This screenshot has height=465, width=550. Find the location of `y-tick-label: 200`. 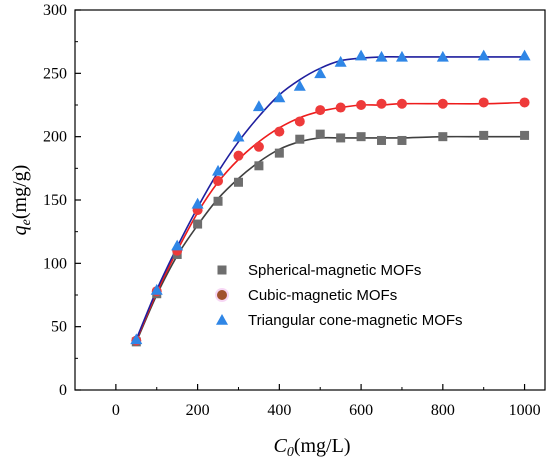

y-tick-label: 200 is located at coordinates (55, 137).